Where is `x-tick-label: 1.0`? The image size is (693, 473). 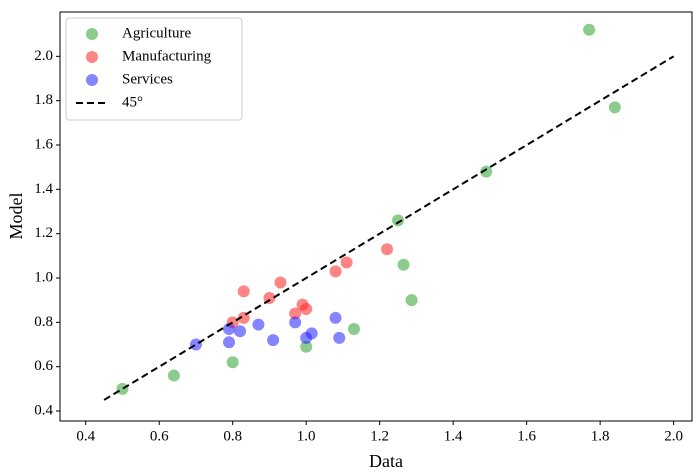 x-tick-label: 1.0 is located at coordinates (306, 436).